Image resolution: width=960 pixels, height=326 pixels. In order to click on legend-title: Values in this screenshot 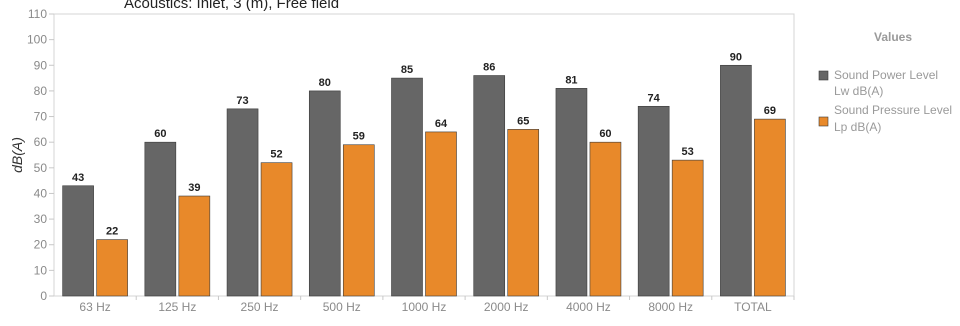, I will do `click(893, 37)`.